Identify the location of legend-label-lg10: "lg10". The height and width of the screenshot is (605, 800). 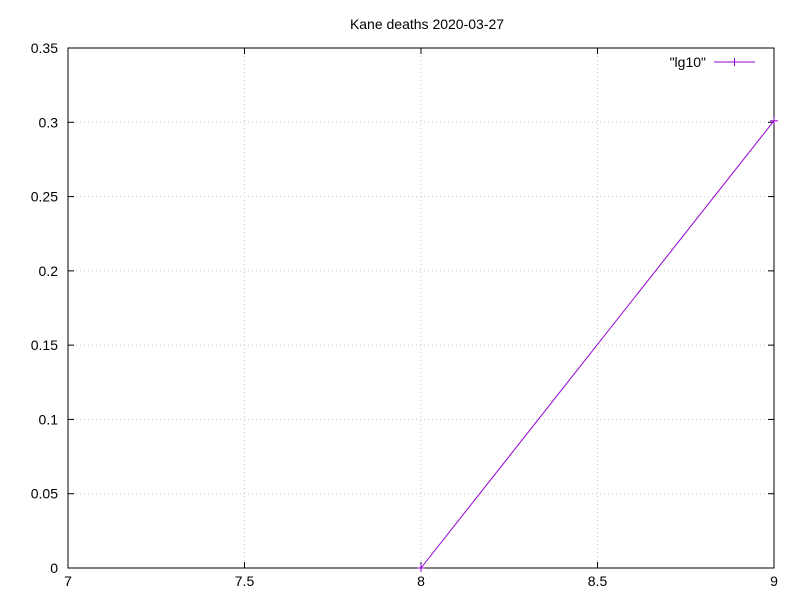
(688, 62).